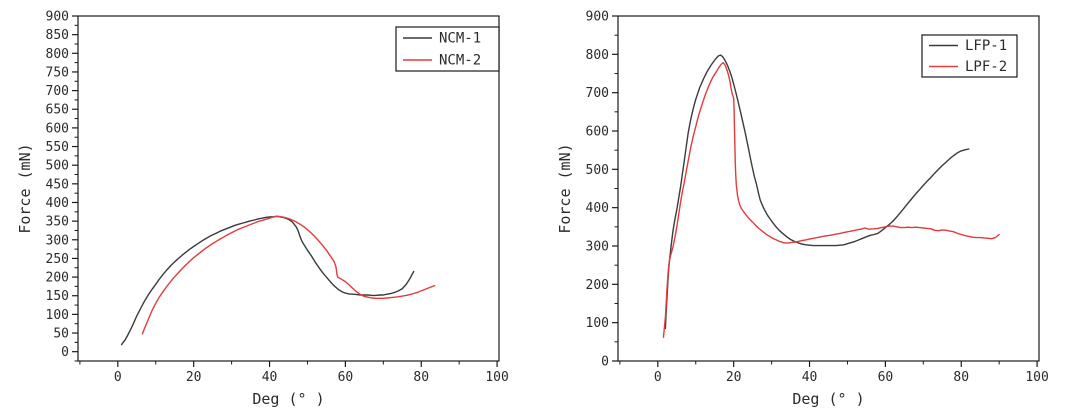 The height and width of the screenshot is (416, 1080). I want to click on legend-label-NCM-2: NCM-2, so click(460, 61).